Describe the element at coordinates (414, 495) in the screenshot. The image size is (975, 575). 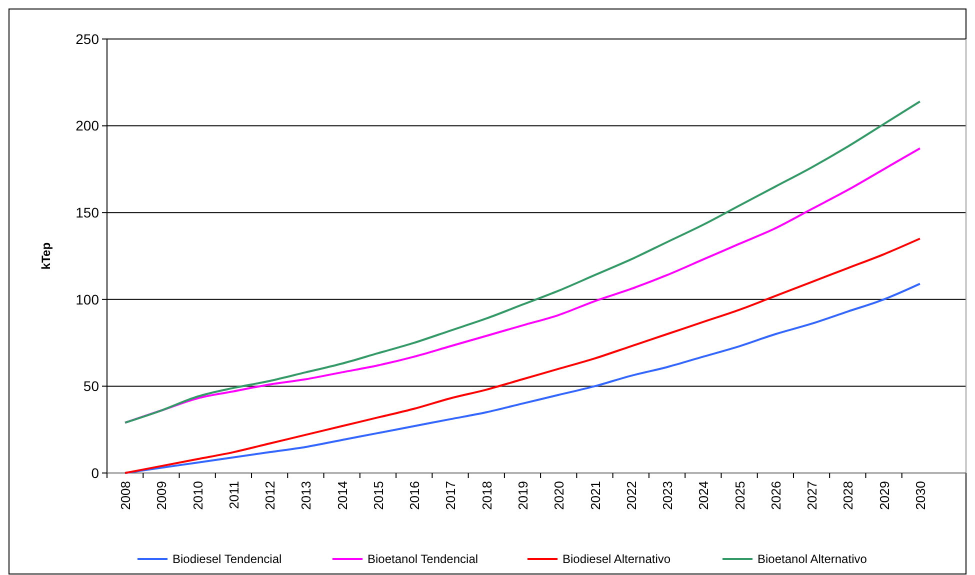
I see `x-tick-label: 2016` at that location.